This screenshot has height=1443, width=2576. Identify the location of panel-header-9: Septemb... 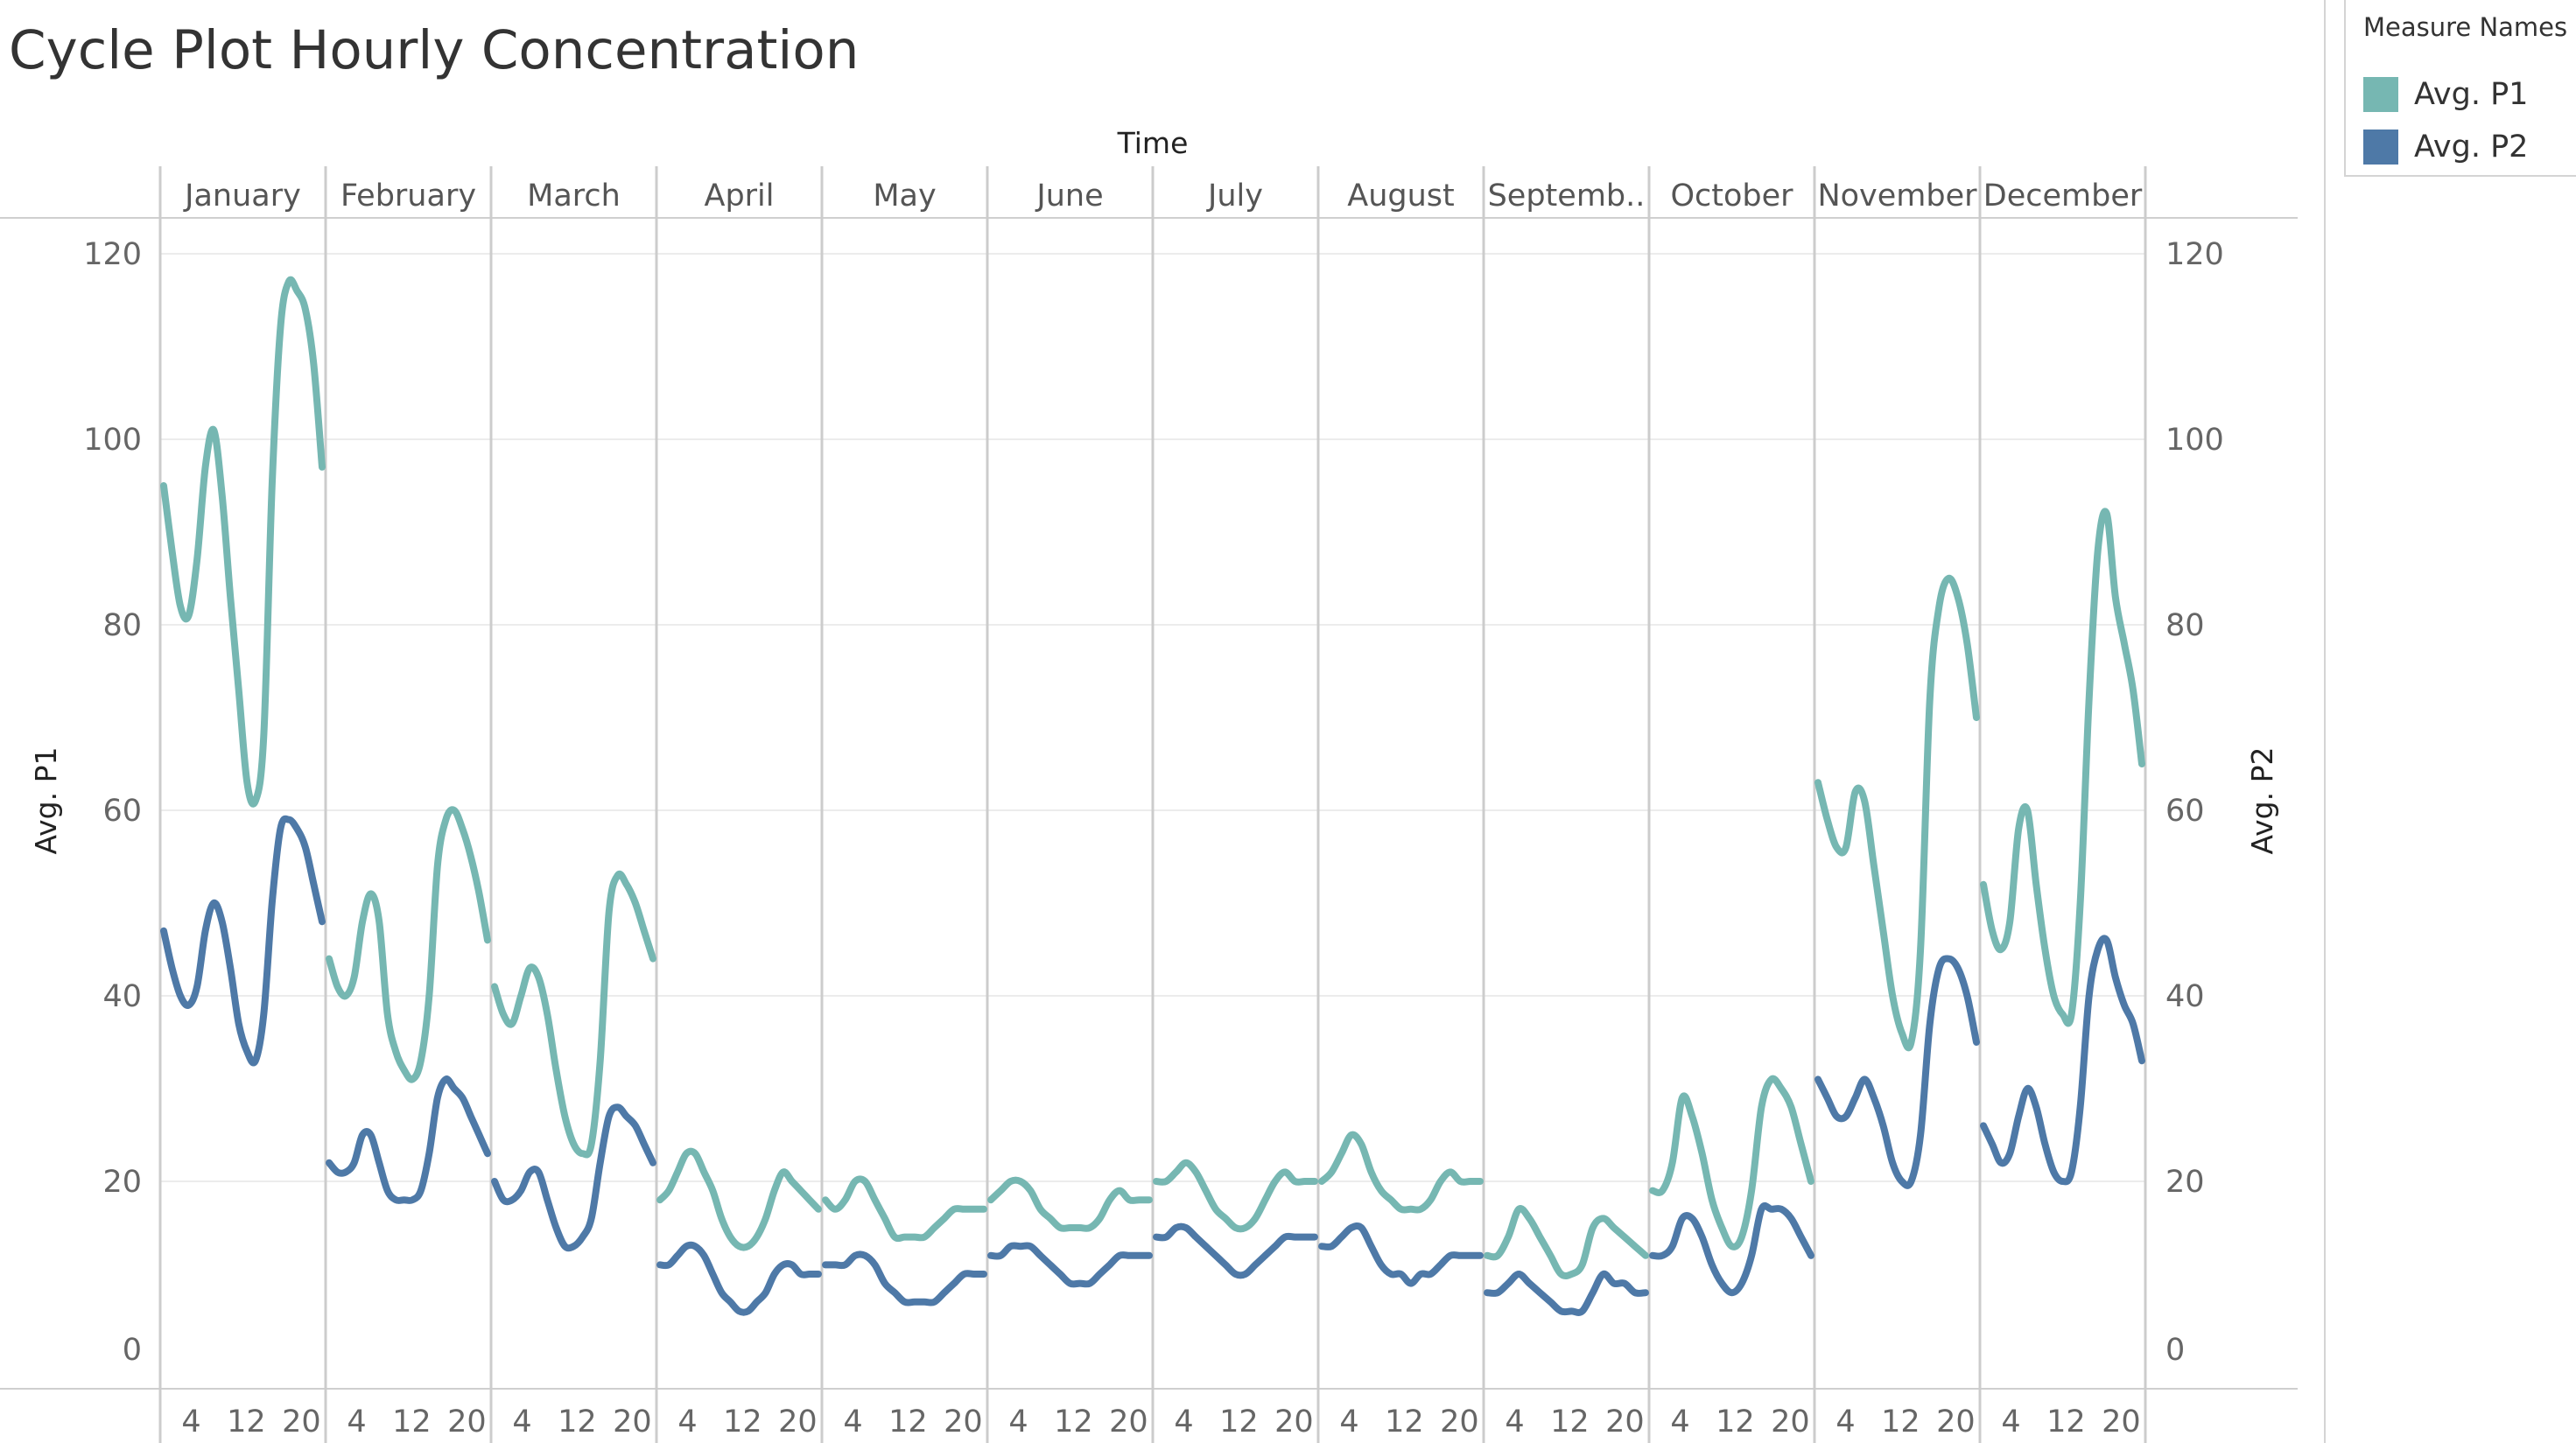
(1567, 196).